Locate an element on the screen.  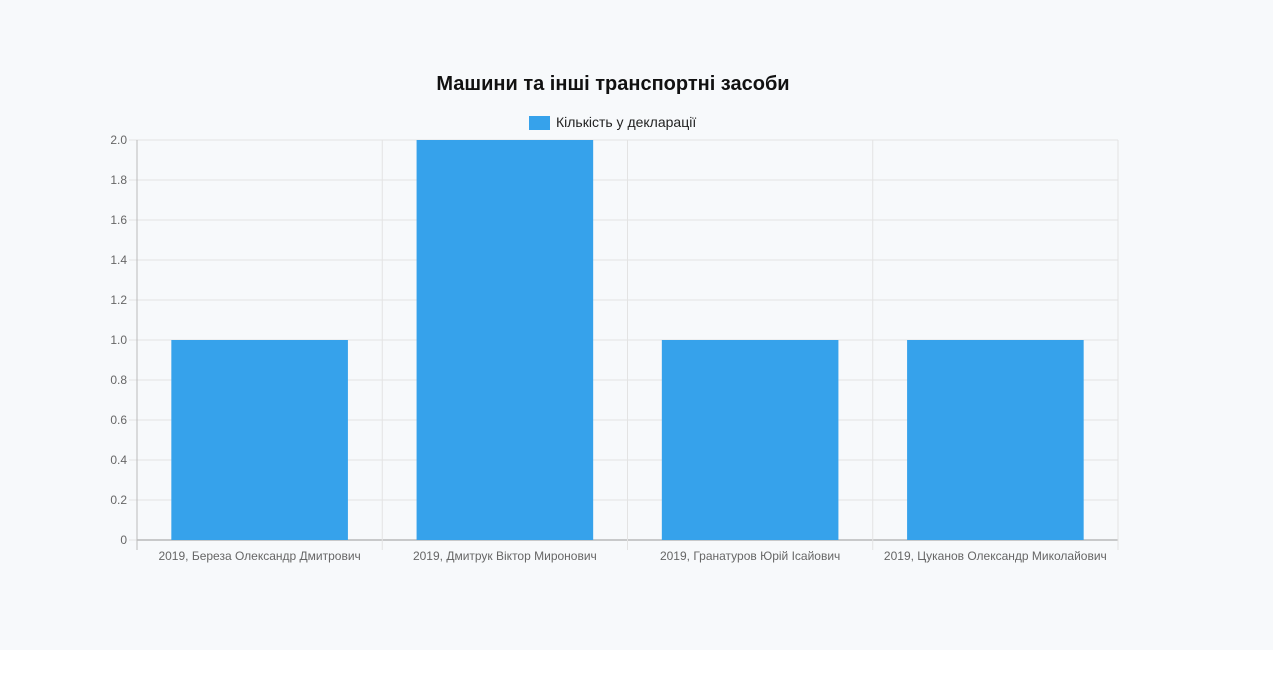
x-tick-label: 2019, Береза Олександр Дмитрович is located at coordinates (259, 556).